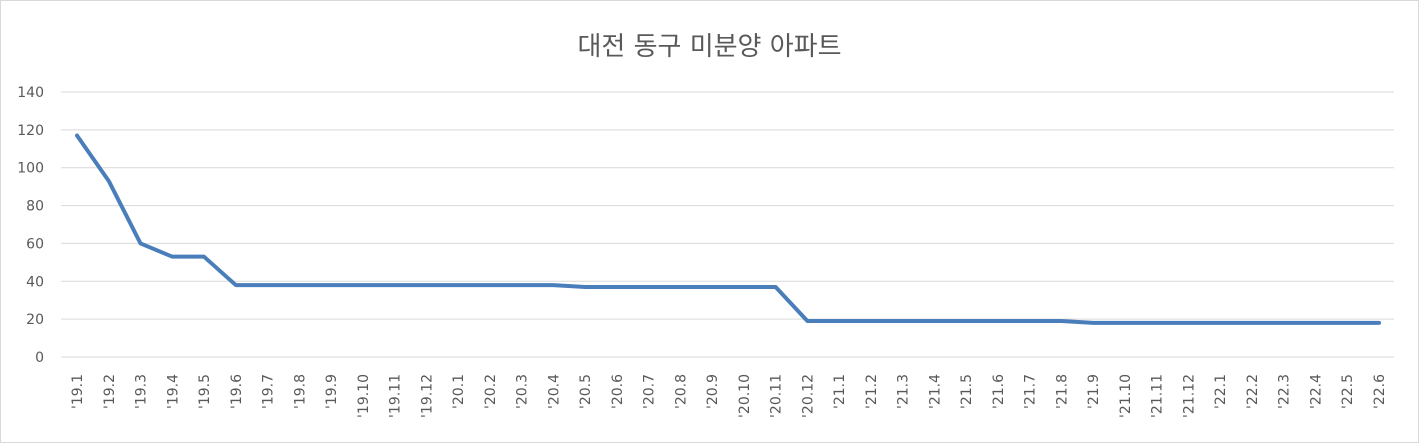  Describe the element at coordinates (1316, 391) in the screenshot. I see `x-tick-label: '22.4` at that location.